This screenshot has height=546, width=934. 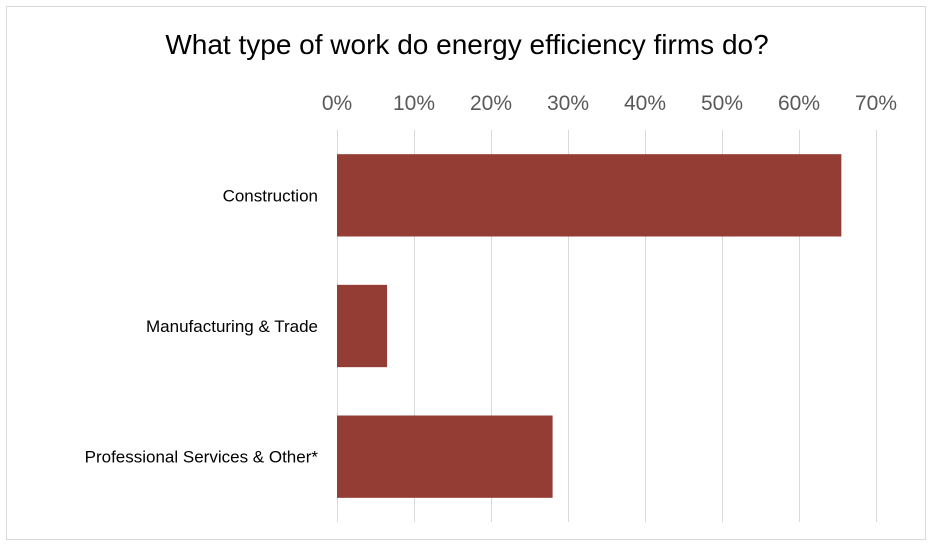 What do you see at coordinates (876, 103) in the screenshot?
I see `x-tick-label: 70%` at bounding box center [876, 103].